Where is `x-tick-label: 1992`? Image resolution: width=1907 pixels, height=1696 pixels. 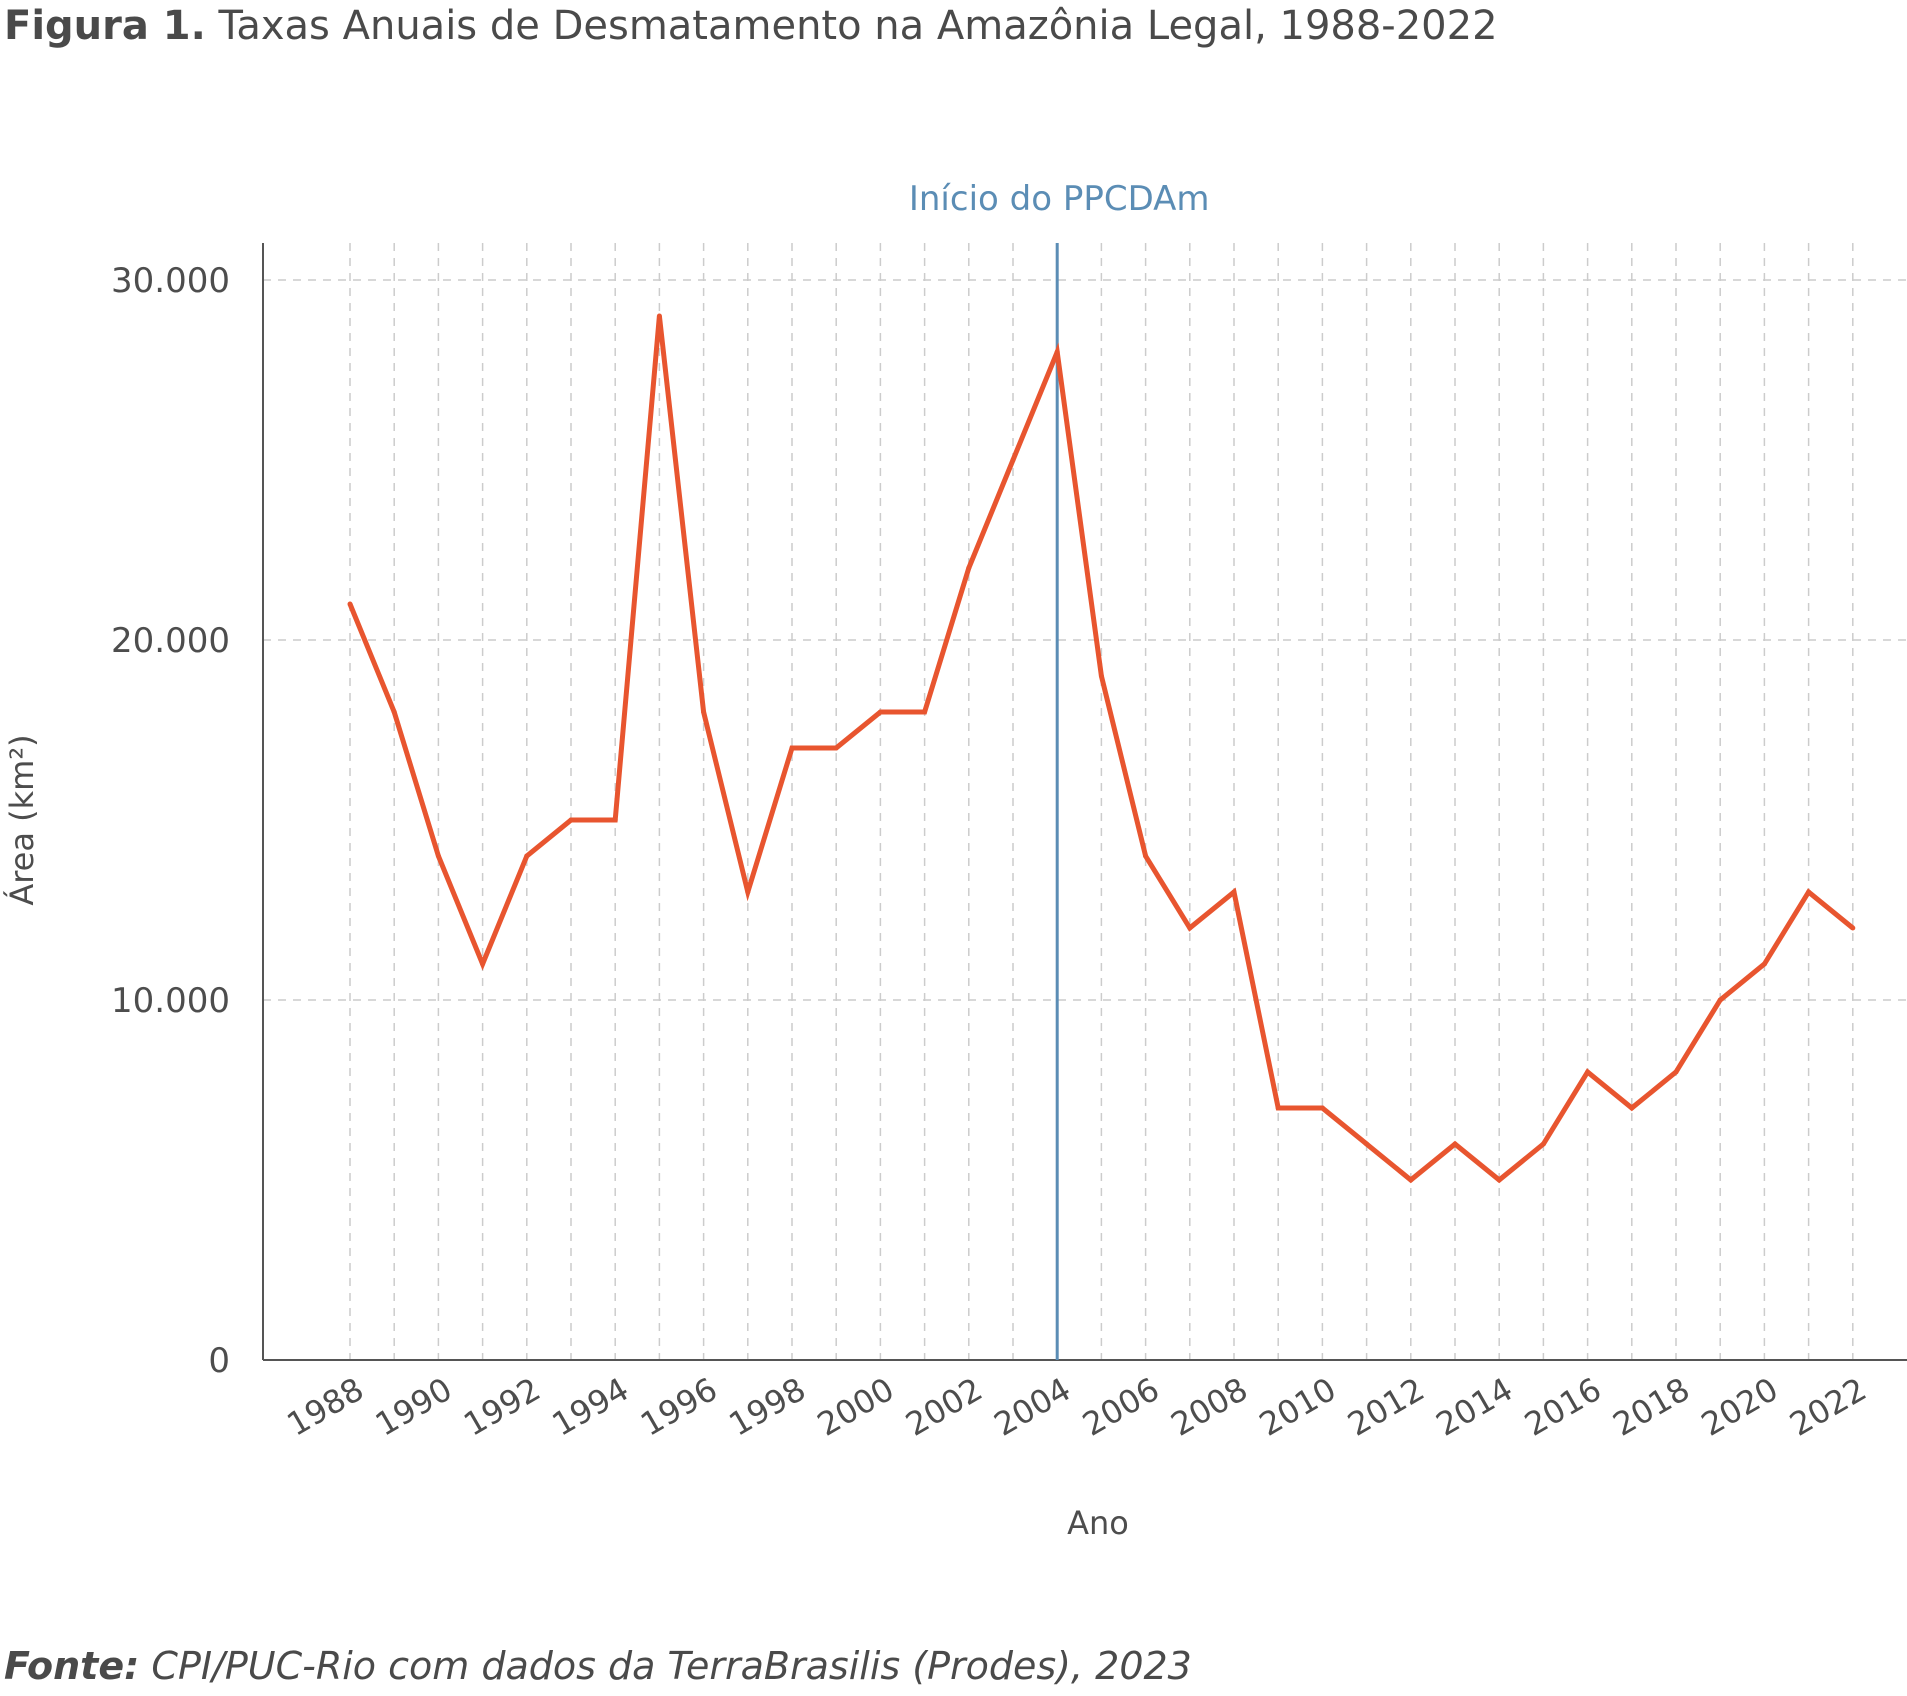 x-tick-label: 1992 is located at coordinates (502, 1407).